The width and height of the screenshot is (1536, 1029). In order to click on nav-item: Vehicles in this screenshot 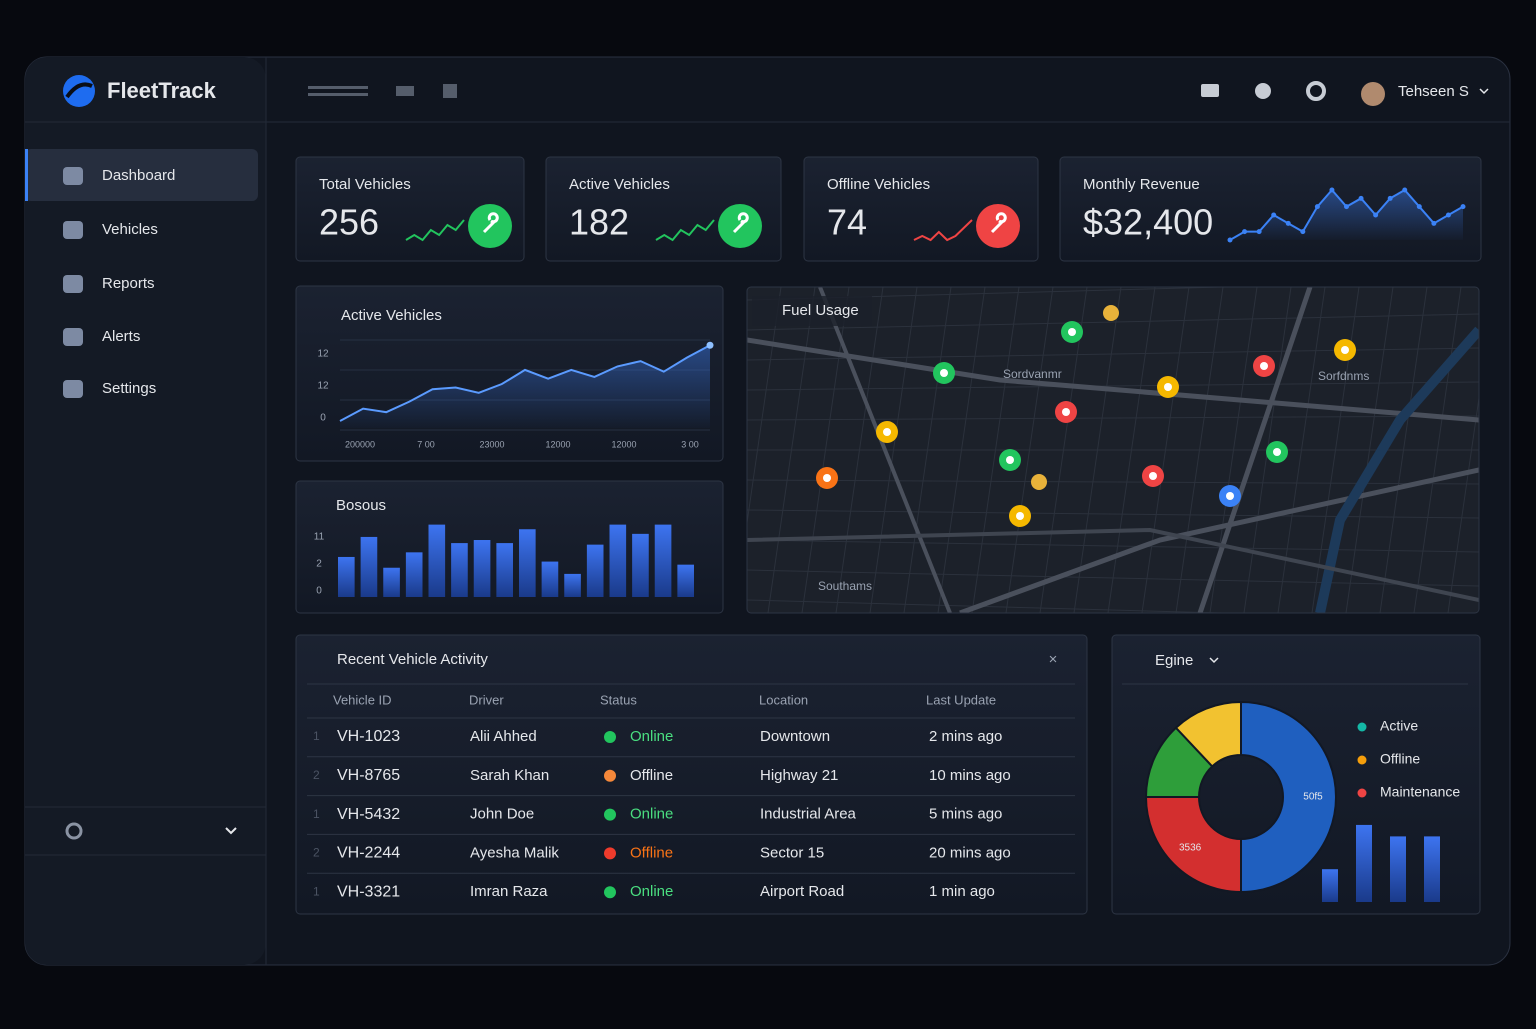, I will do `click(130, 229)`.